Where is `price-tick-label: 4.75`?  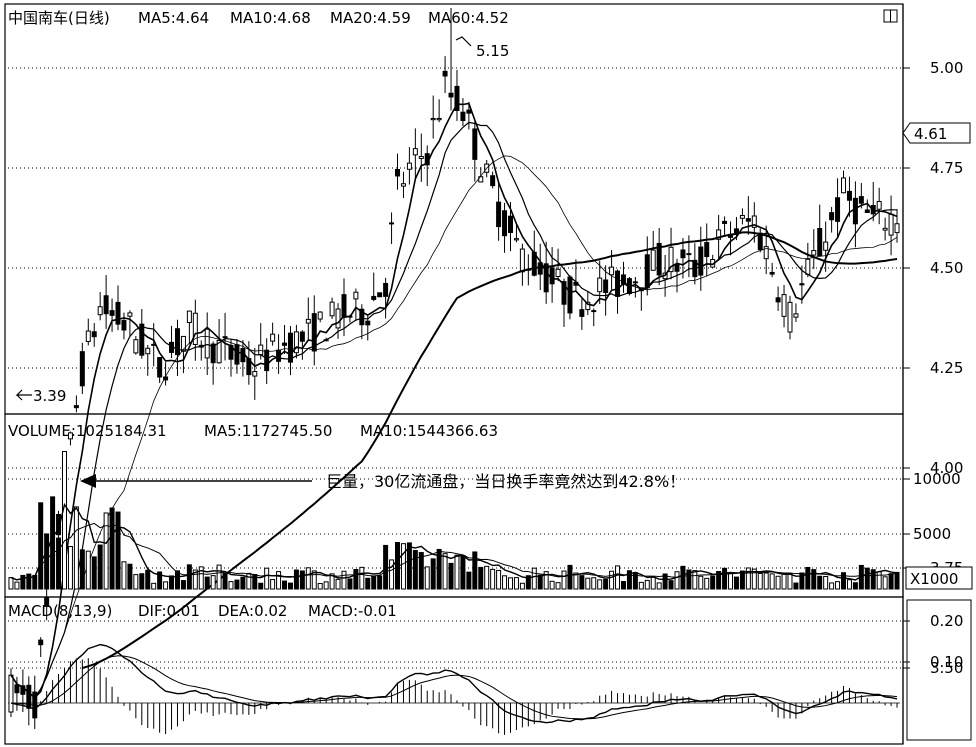 price-tick-label: 4.75 is located at coordinates (946, 168).